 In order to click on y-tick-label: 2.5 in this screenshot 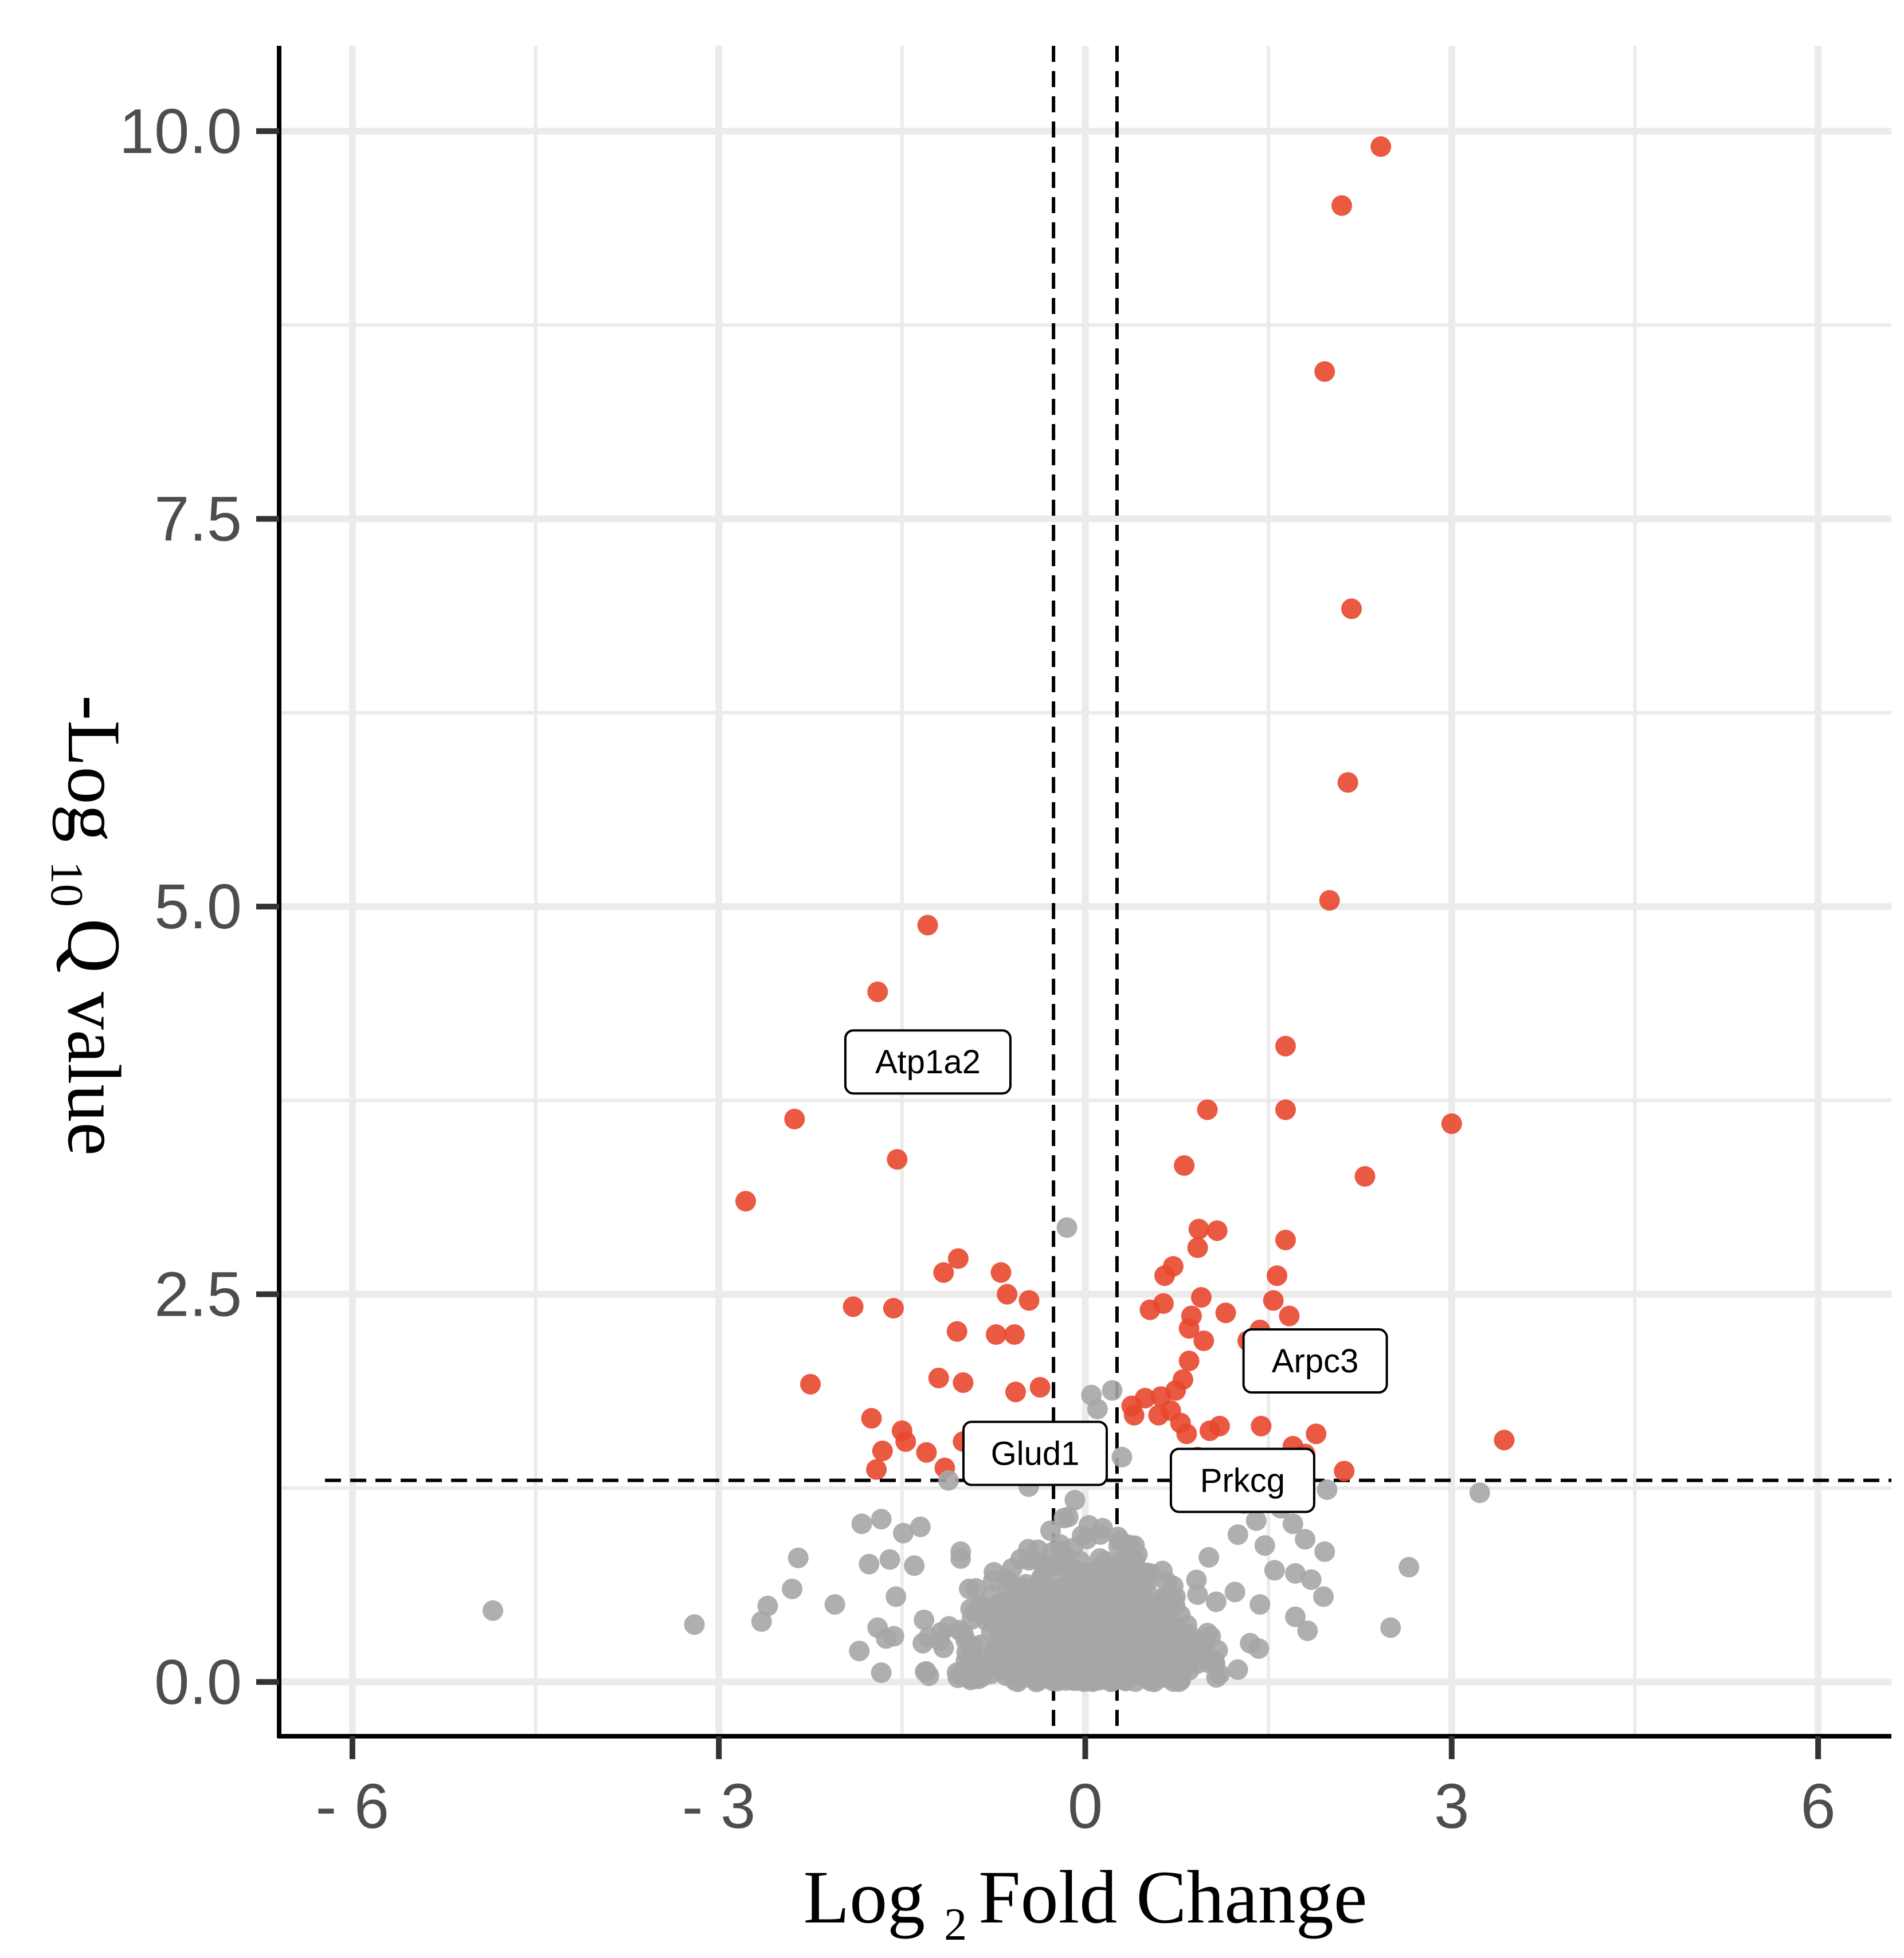, I will do `click(198, 1295)`.